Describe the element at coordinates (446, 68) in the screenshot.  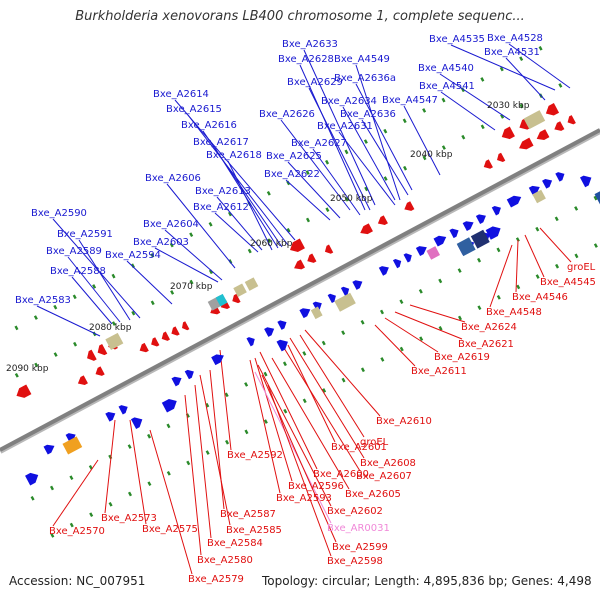
I see `gene-label-forward: Bxe_A4540` at that location.